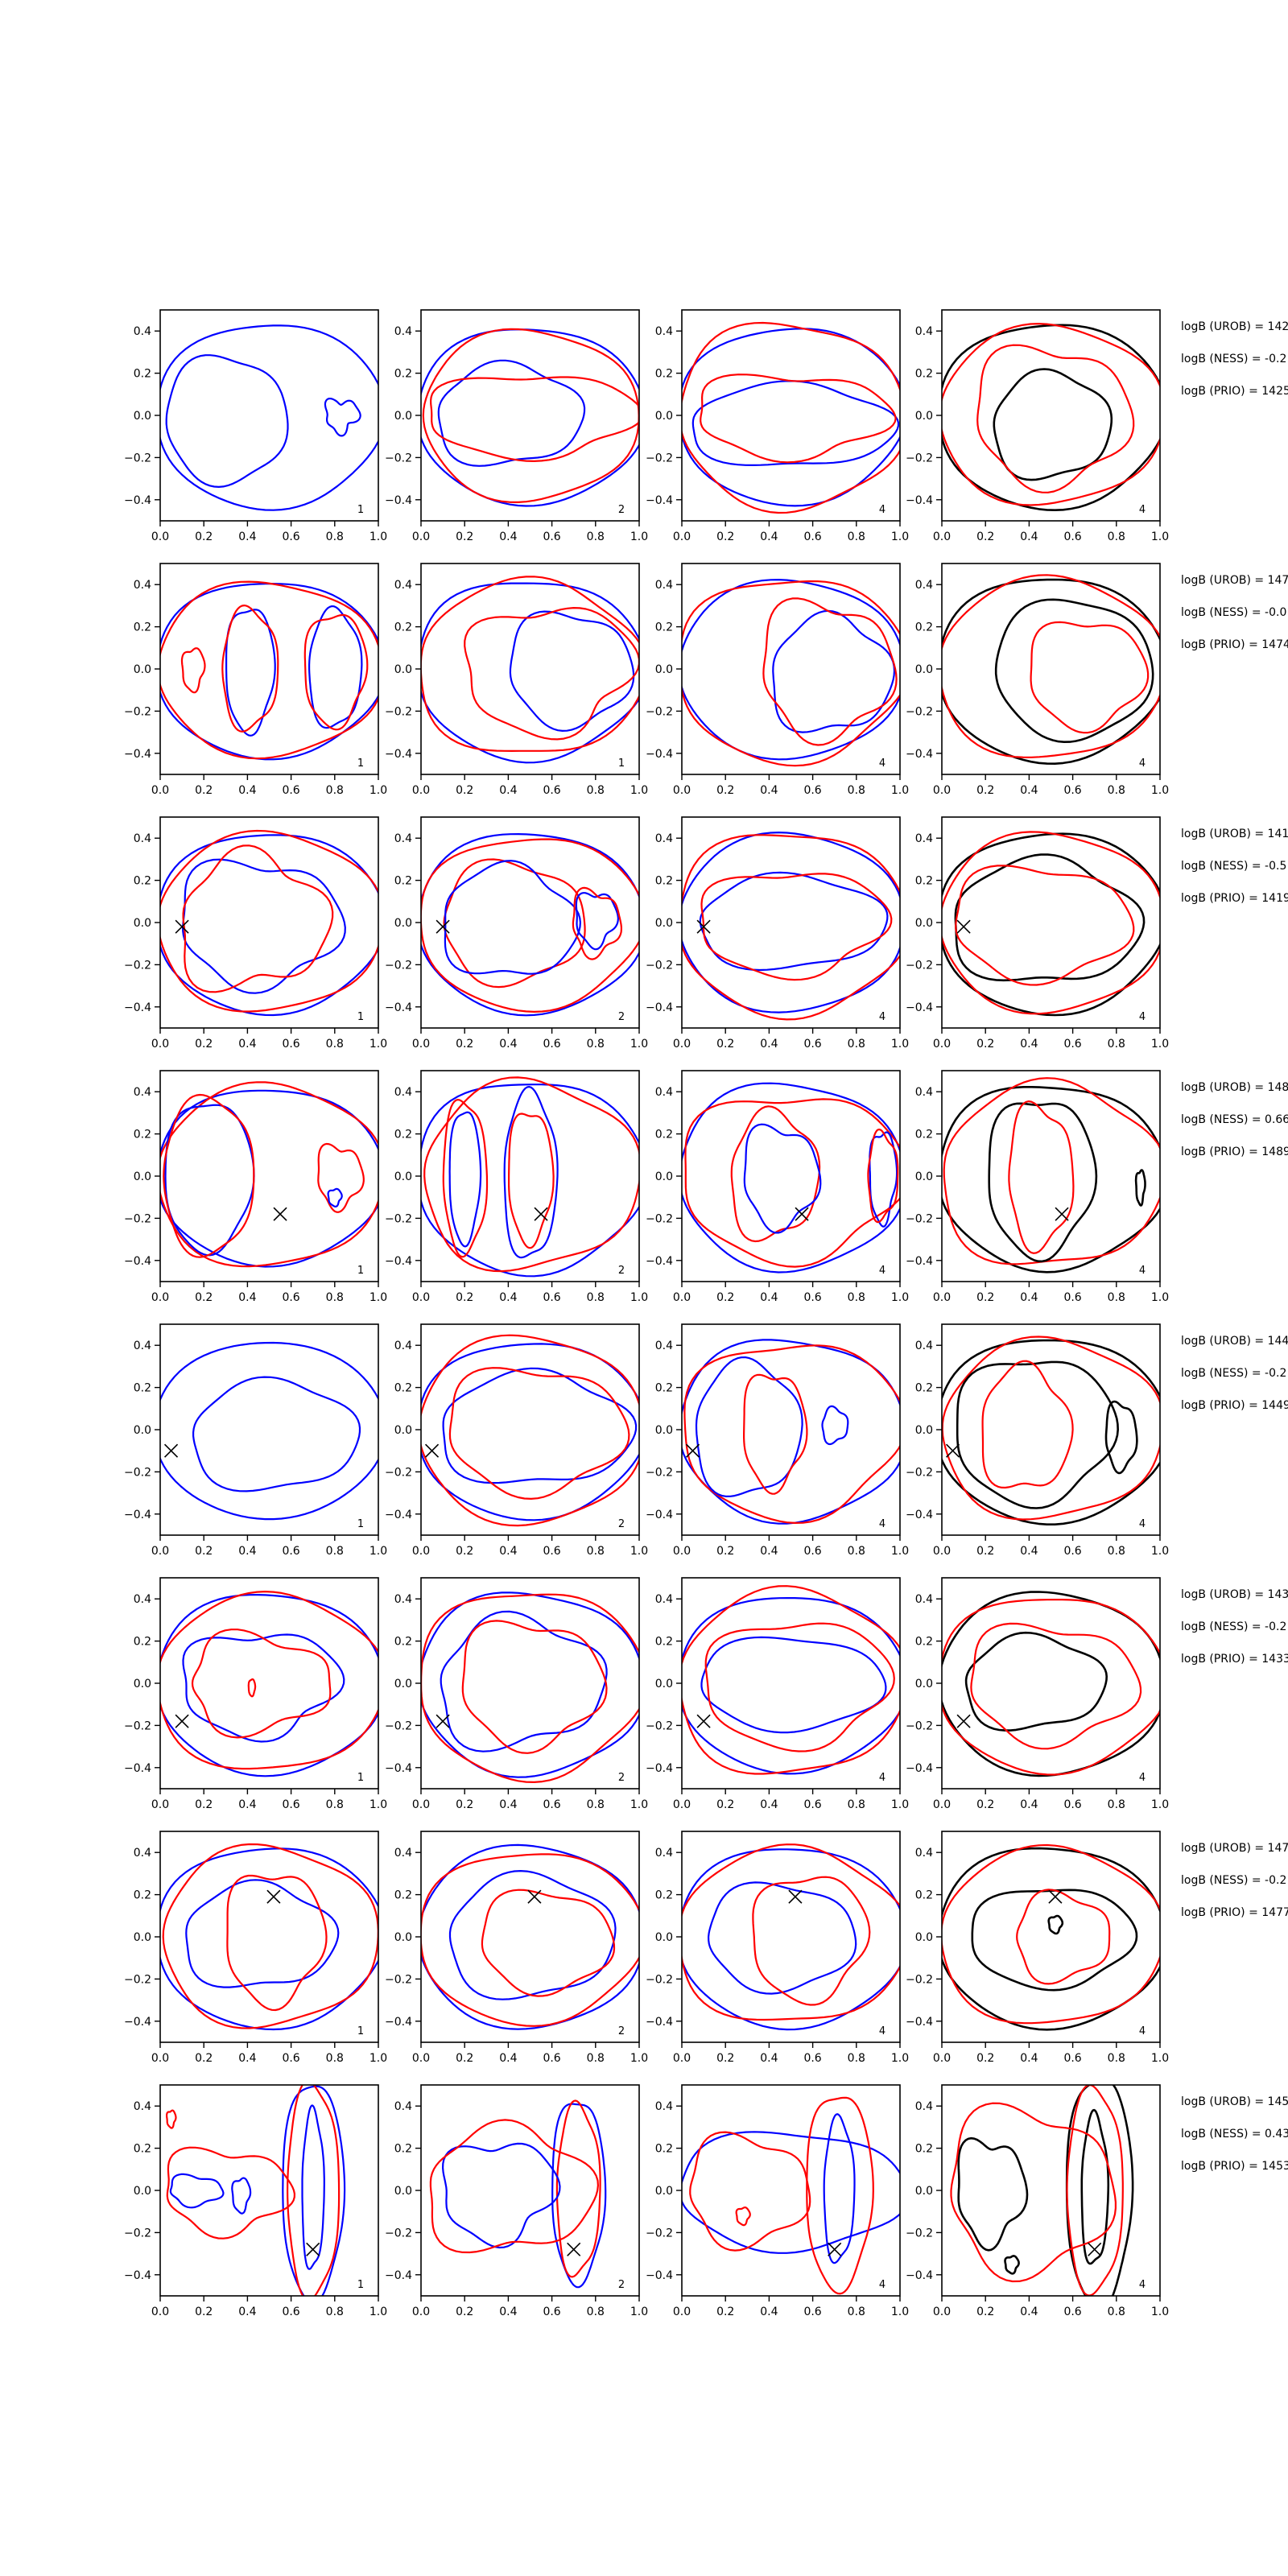 This screenshot has height=2576, width=1288. I want to click on panel-r4-c1: 0.0 0.2 0.4 0.6 0.8 1.0 0.4 0.2 0.0 −0.2 −0.4 1, so click(255, 1187).